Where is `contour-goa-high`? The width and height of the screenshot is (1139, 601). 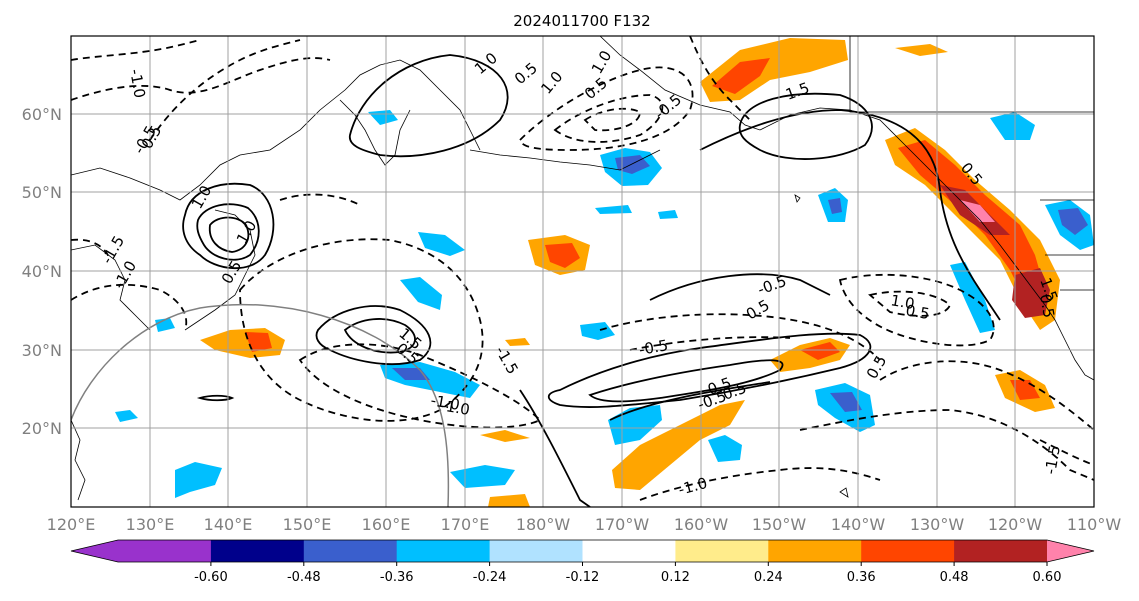
contour-goa-high is located at coordinates (805, 126).